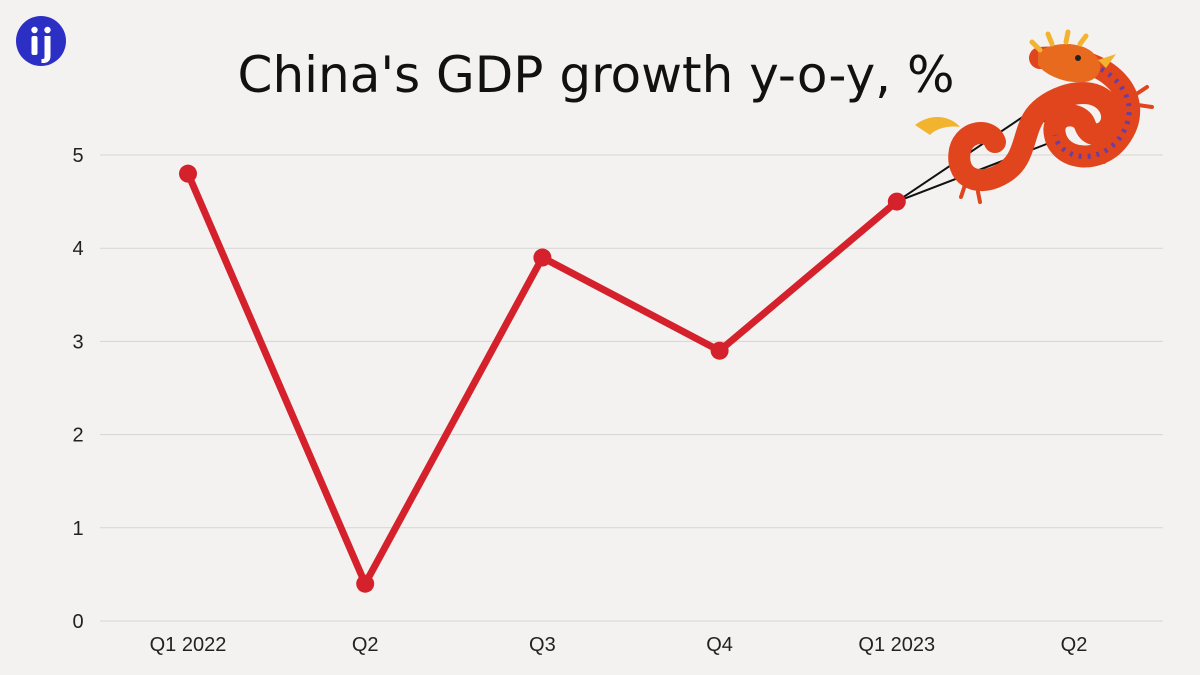 The height and width of the screenshot is (675, 1200). Describe the element at coordinates (1025, 116) in the screenshot. I see `dragon-kite-icon` at that location.